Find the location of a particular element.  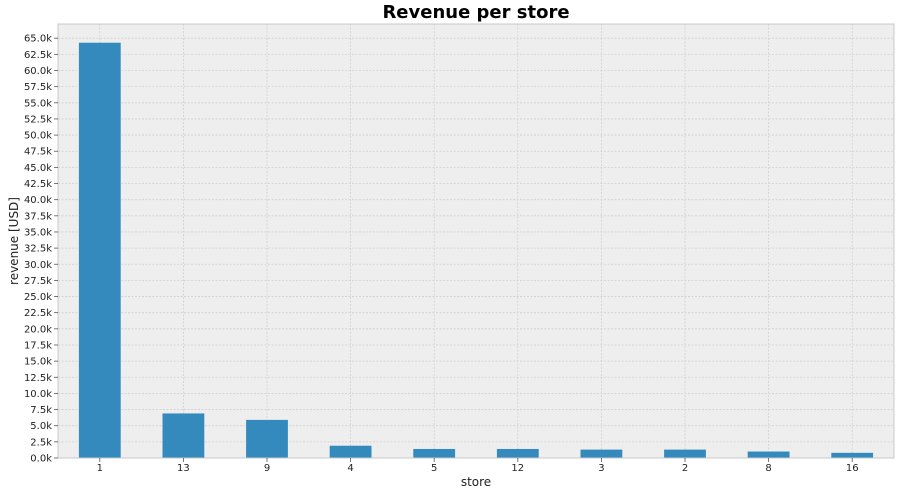

y-tick-label: 15.0k is located at coordinates (38, 362).